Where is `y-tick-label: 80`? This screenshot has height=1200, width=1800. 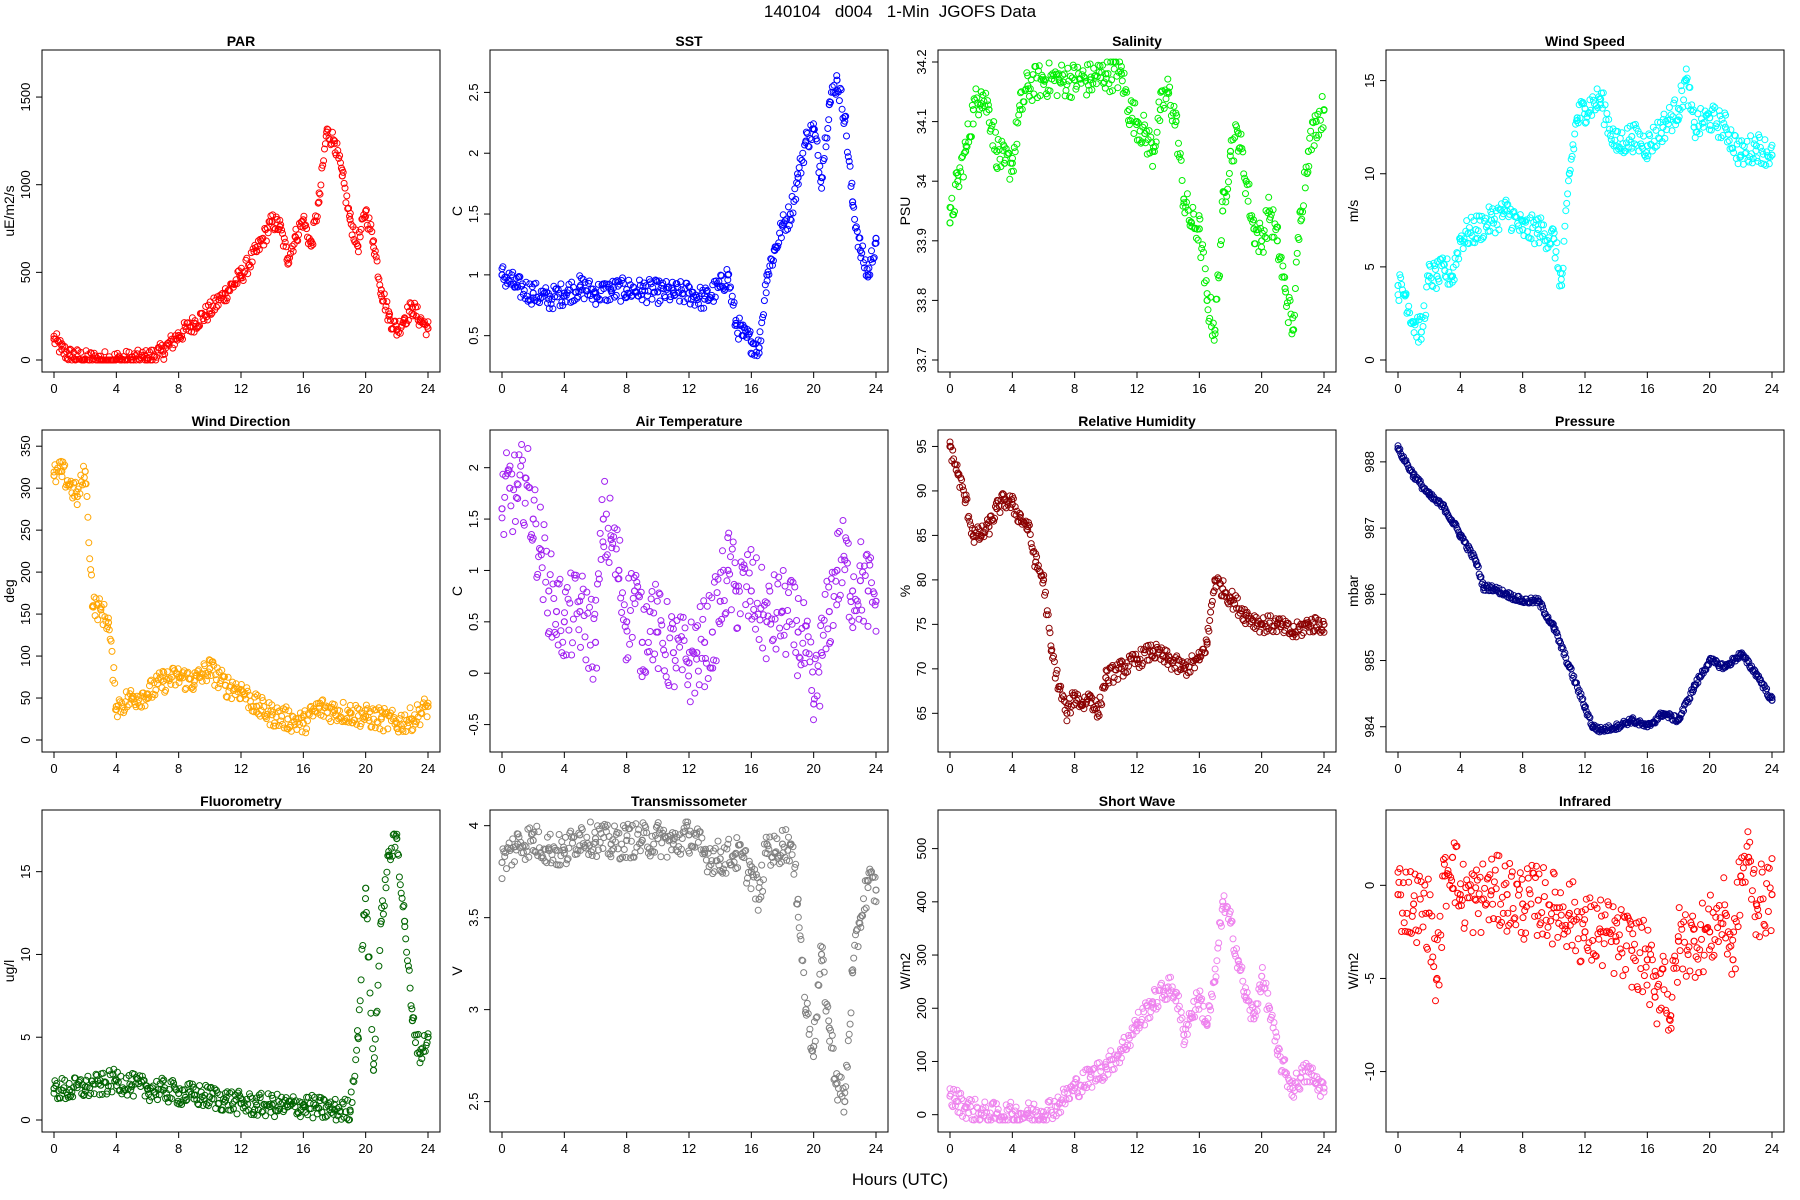 y-tick-label: 80 is located at coordinates (921, 580).